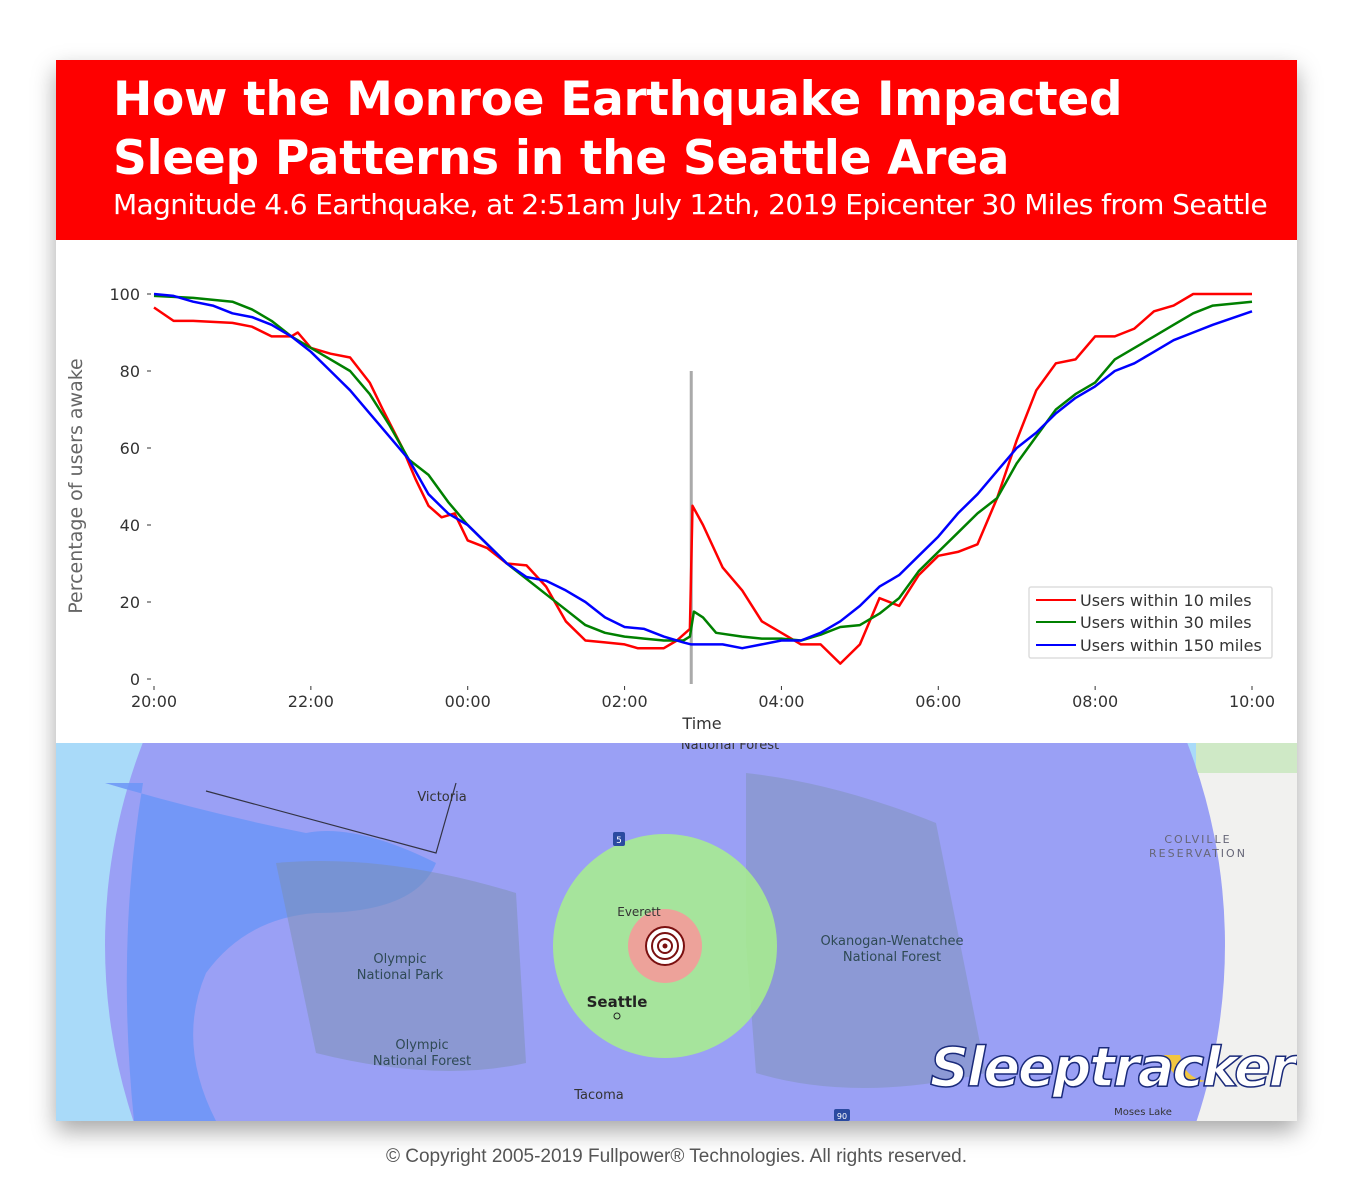  What do you see at coordinates (891, 941) in the screenshot?
I see `map-label-okanogan-1: Okanogan-Wenatchee` at bounding box center [891, 941].